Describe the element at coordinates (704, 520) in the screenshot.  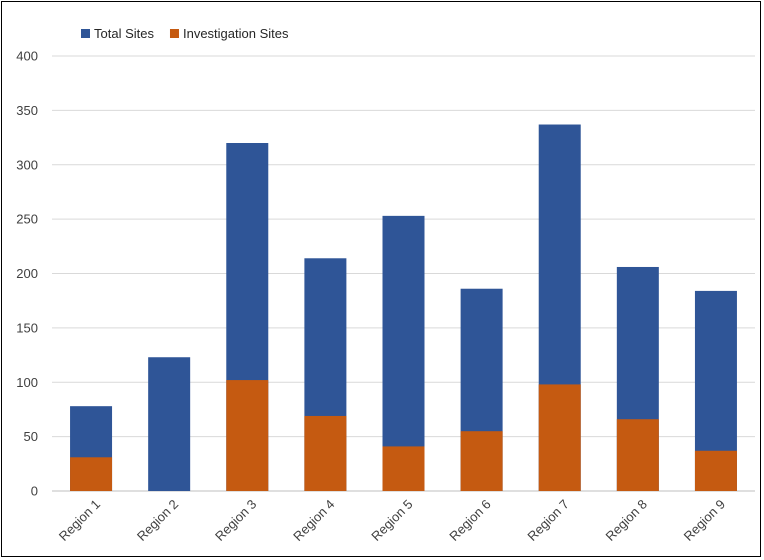
I see `x-tick-label: Region 9` at that location.